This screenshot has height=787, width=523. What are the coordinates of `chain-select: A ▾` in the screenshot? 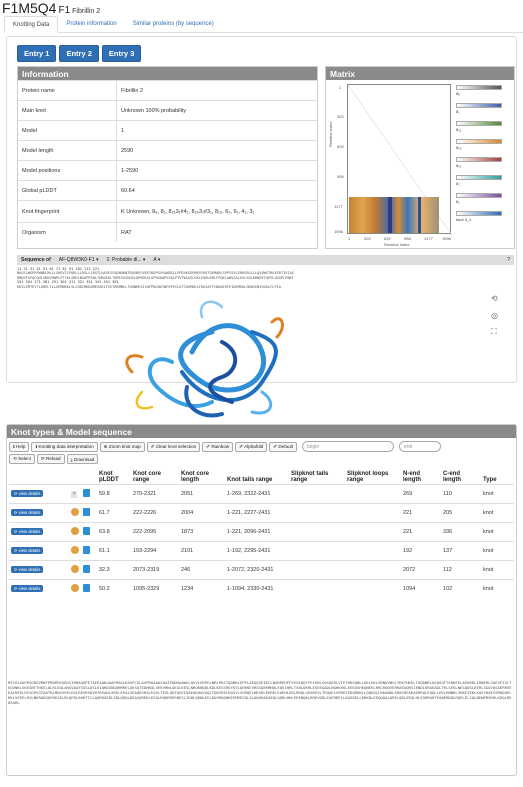 It's located at (157, 260).